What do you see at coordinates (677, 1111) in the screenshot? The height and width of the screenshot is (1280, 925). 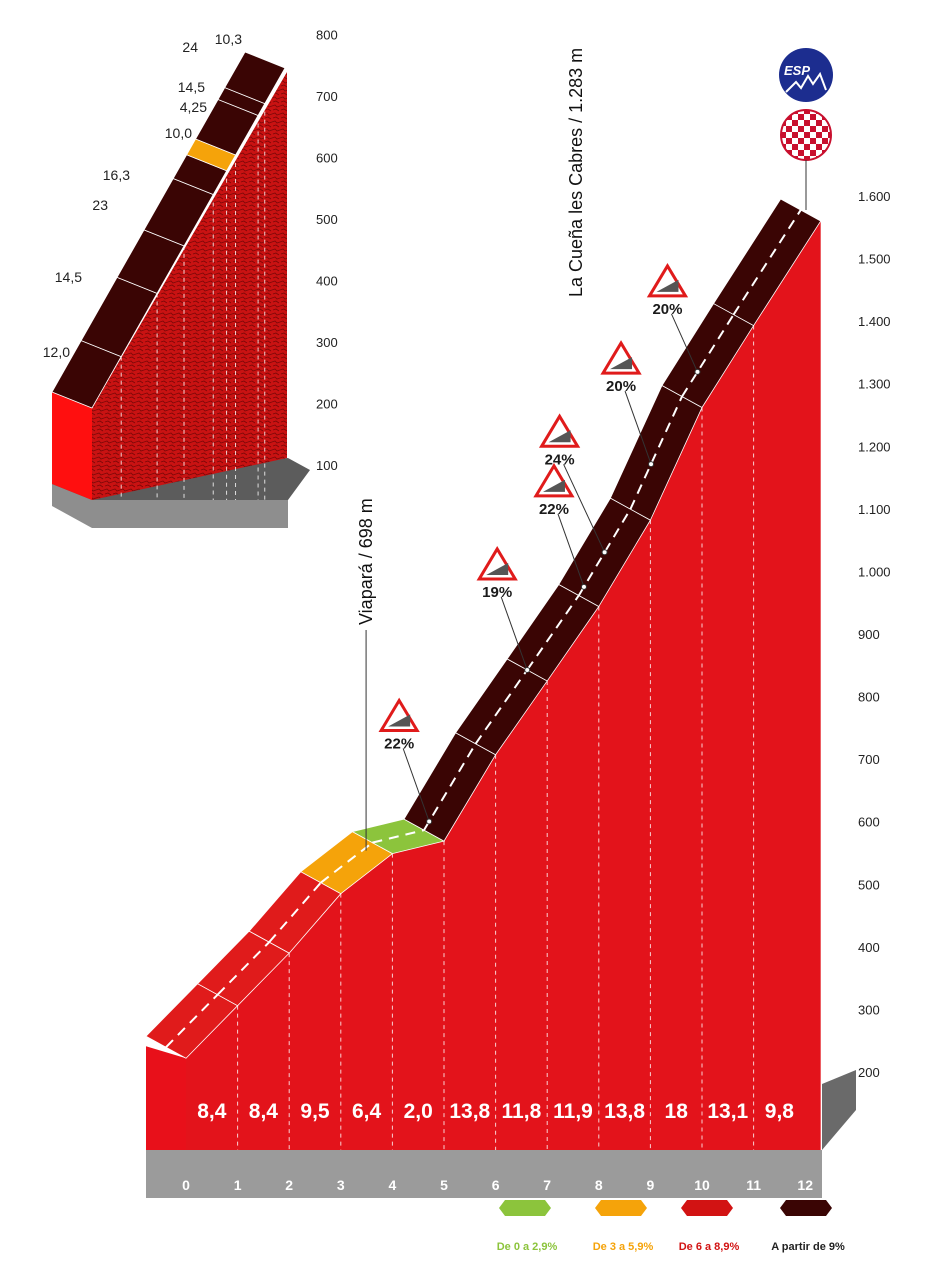 I see `segment-gradient-label: 18` at bounding box center [677, 1111].